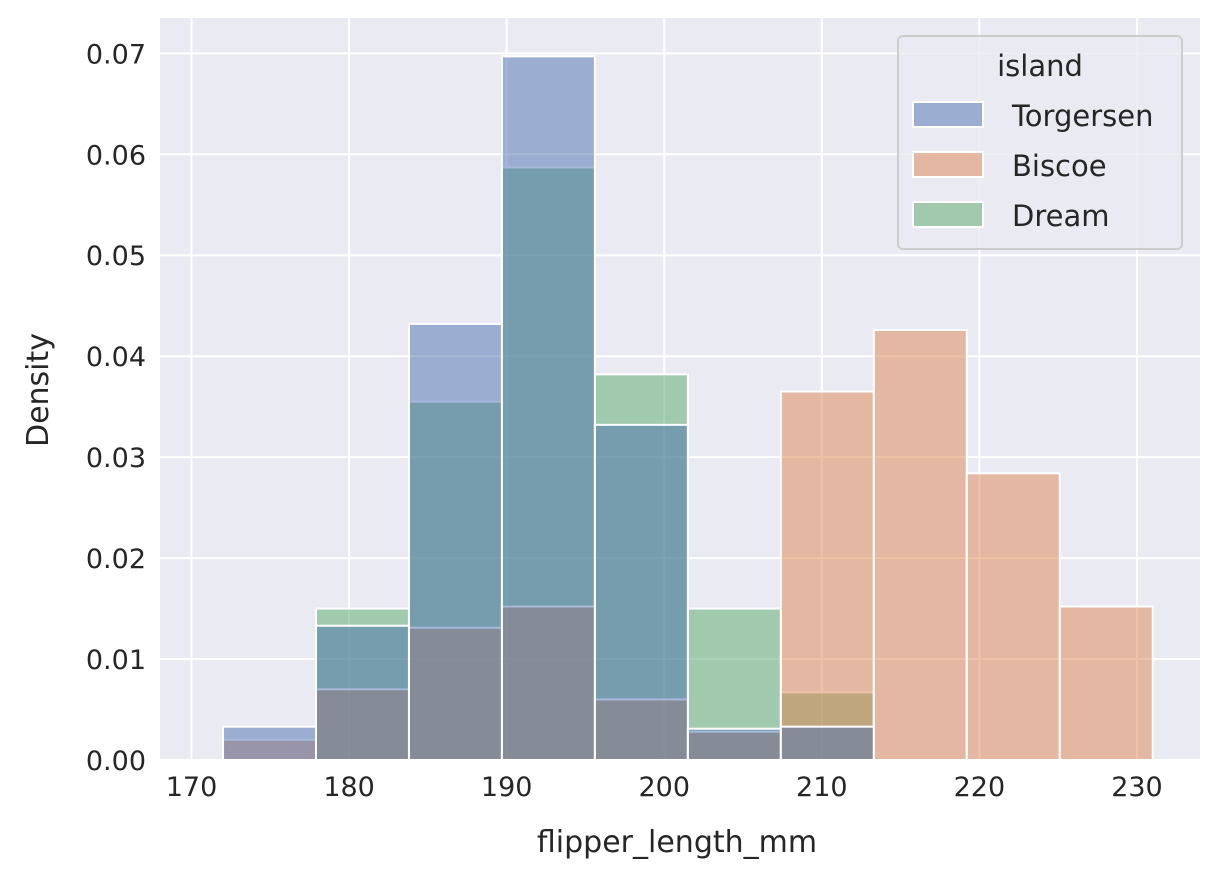  Describe the element at coordinates (948, 164) in the screenshot. I see `legend-swatch-biscoe` at that location.